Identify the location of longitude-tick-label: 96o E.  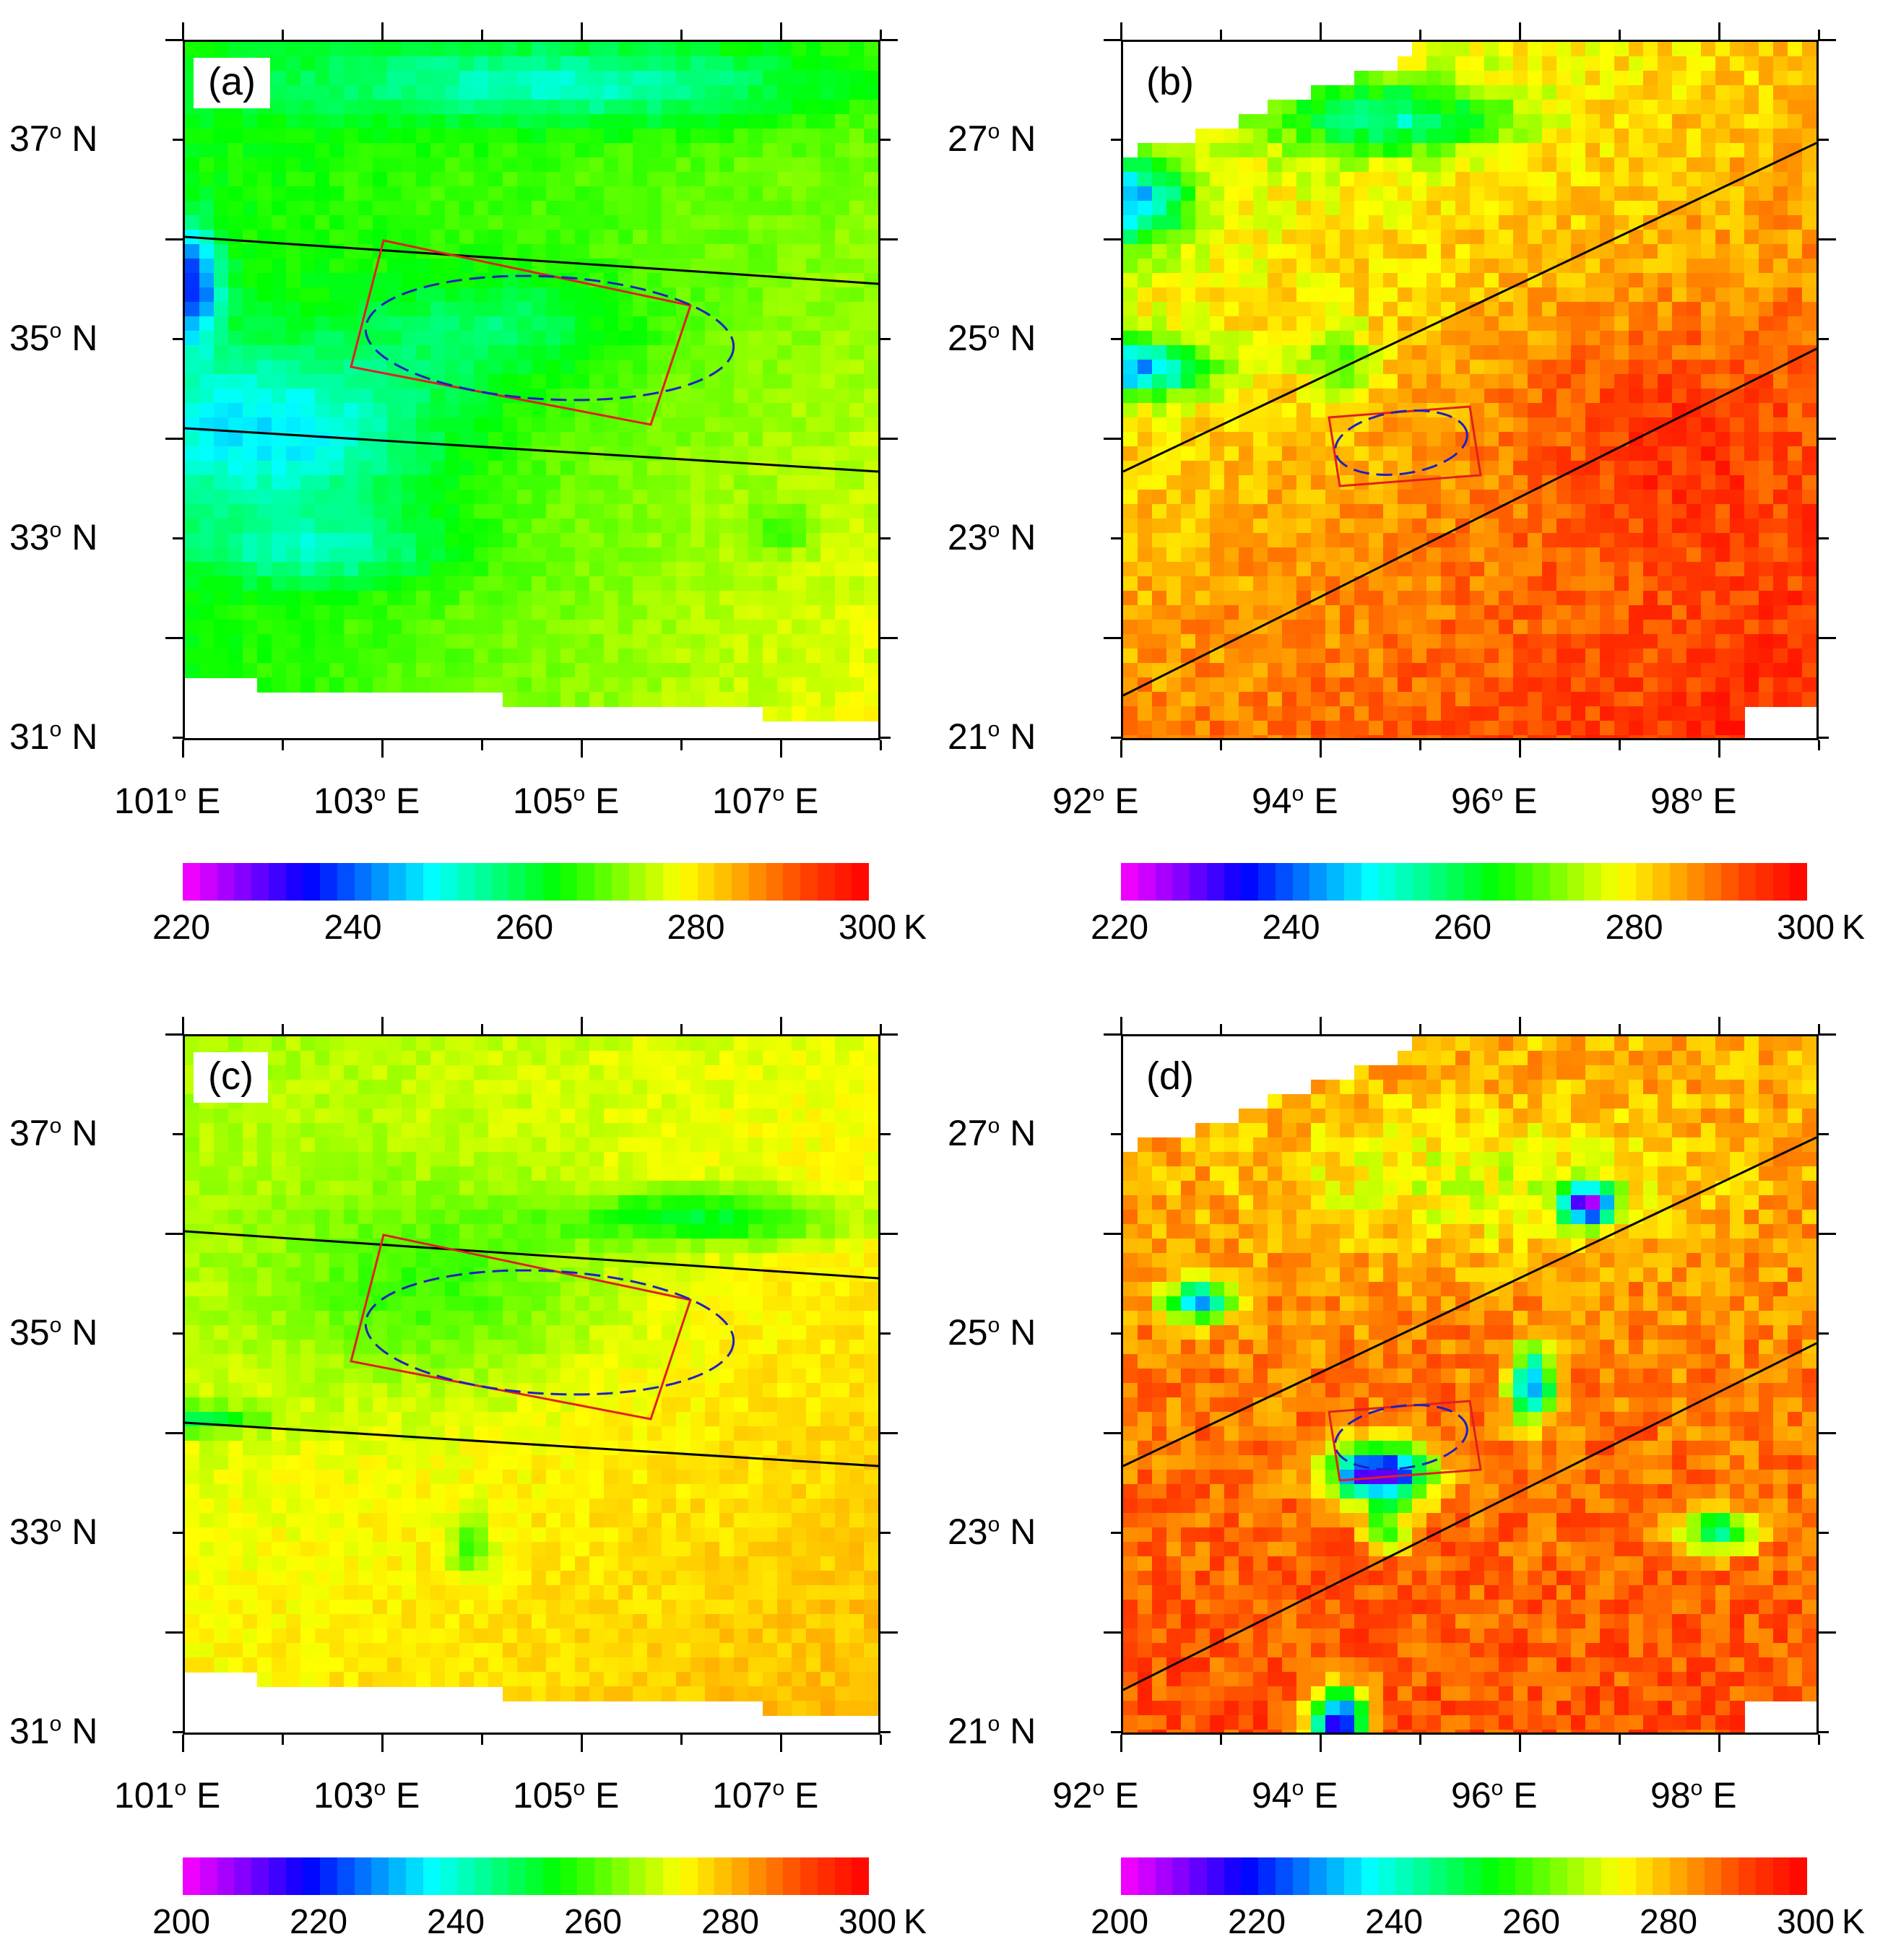
(1495, 1795).